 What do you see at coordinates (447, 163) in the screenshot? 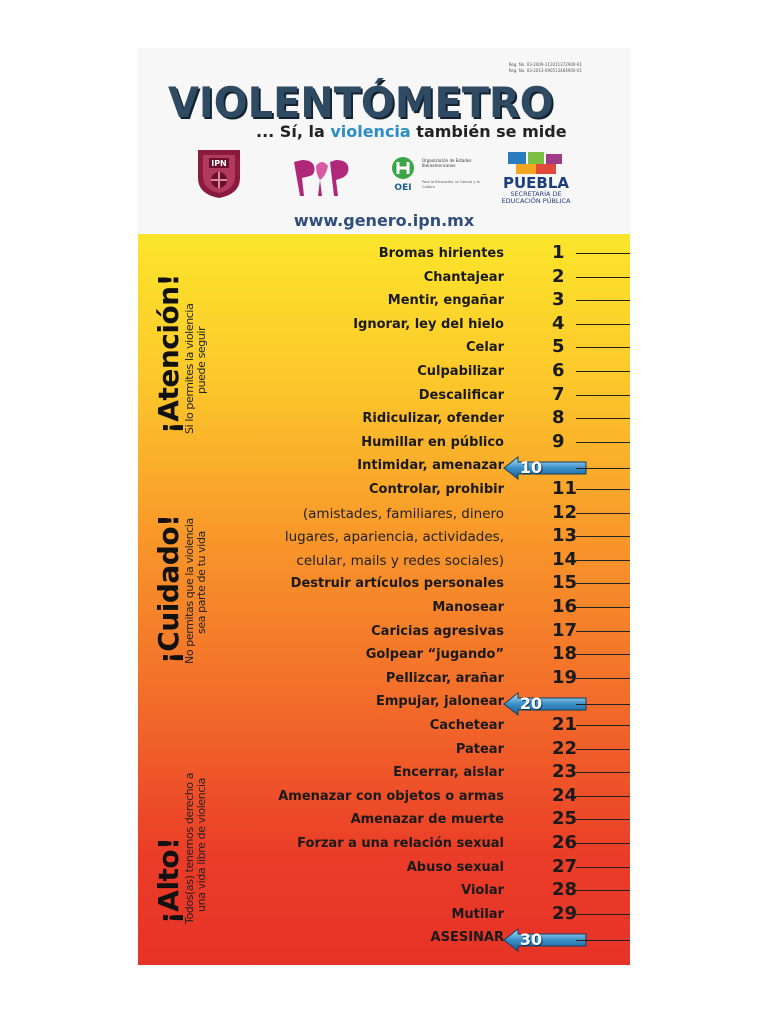
I see `oei-text: Organización de Estados Iberoamericanos` at bounding box center [447, 163].